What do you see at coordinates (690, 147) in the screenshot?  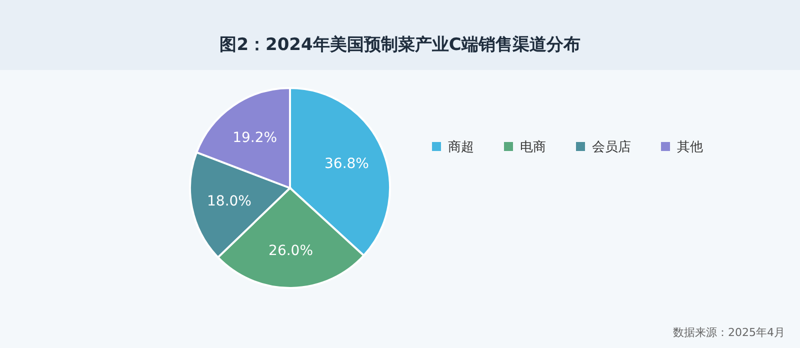 I see `legend-label: 其他` at bounding box center [690, 147].